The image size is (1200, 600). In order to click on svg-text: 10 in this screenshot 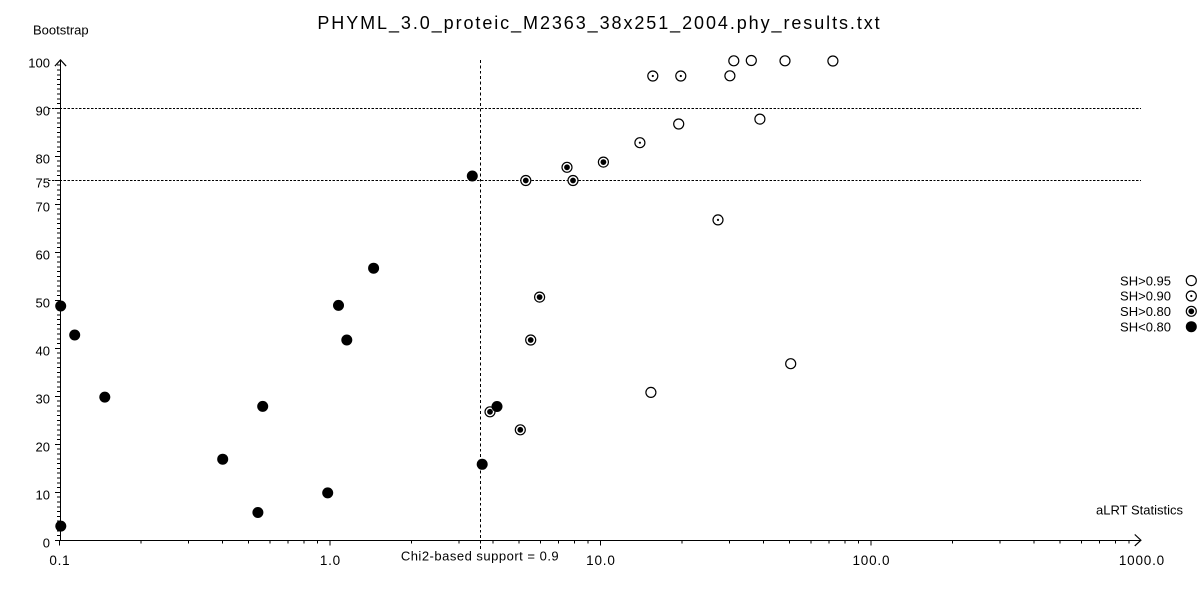, I will do `click(43, 494)`.